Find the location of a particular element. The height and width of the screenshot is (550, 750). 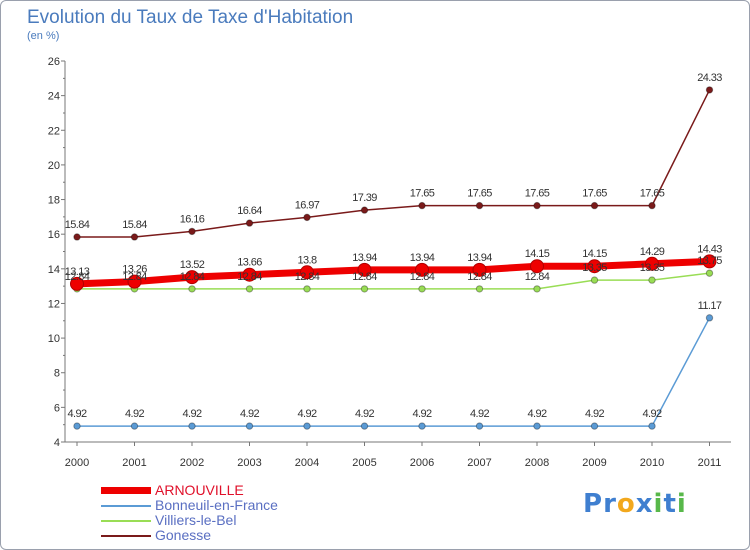

x-tick-label: 2008 is located at coordinates (537, 463).